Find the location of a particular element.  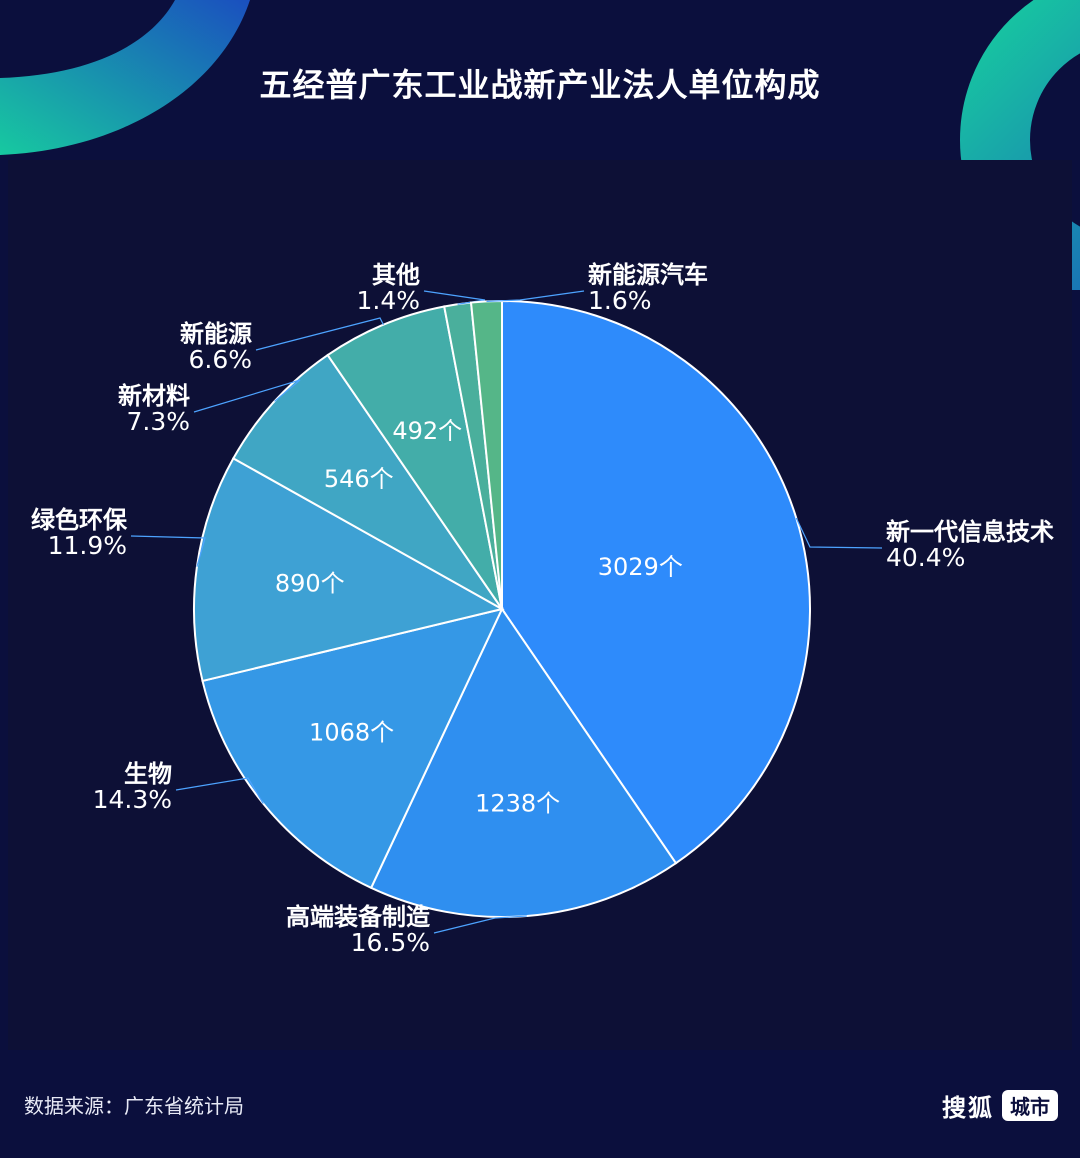

slice-percent-label-6: 1.4% is located at coordinates (388, 300).